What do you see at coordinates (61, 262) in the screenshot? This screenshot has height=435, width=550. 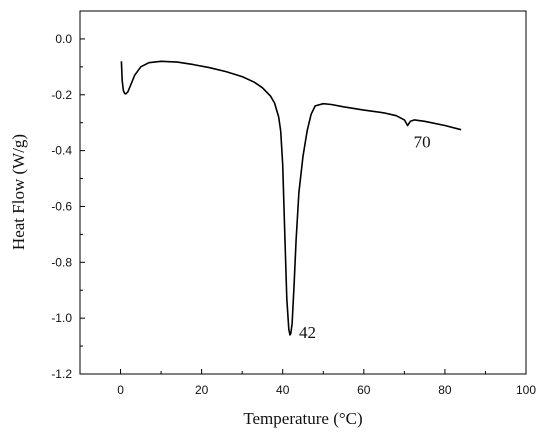 I see `y-tick-label: -0.8` at bounding box center [61, 262].